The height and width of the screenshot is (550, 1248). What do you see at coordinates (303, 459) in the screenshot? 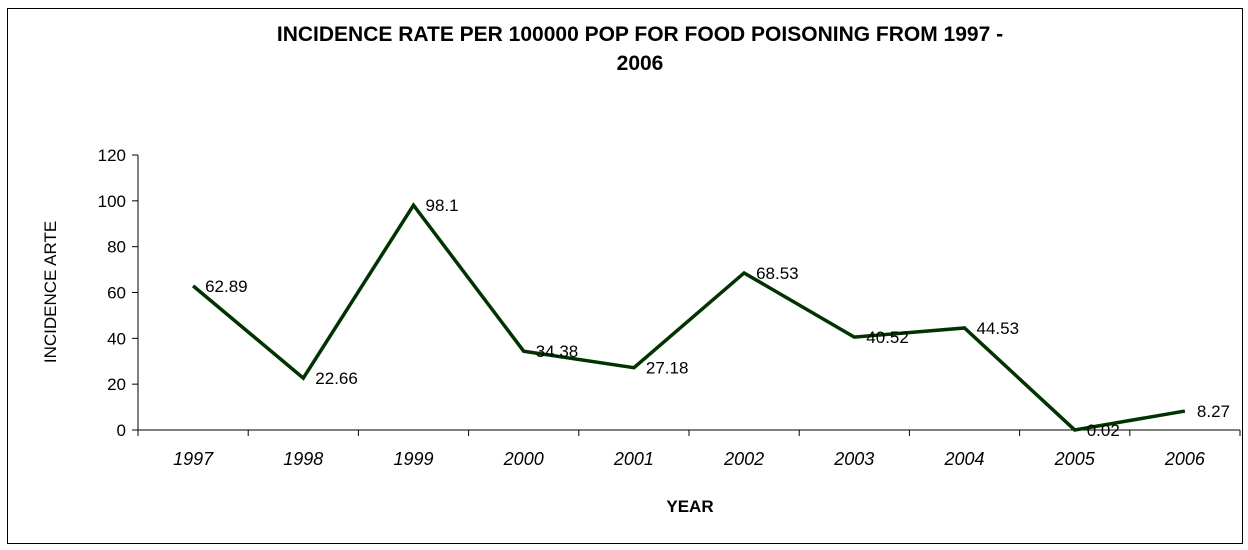
I see `x-tick-label: 1998` at bounding box center [303, 459].